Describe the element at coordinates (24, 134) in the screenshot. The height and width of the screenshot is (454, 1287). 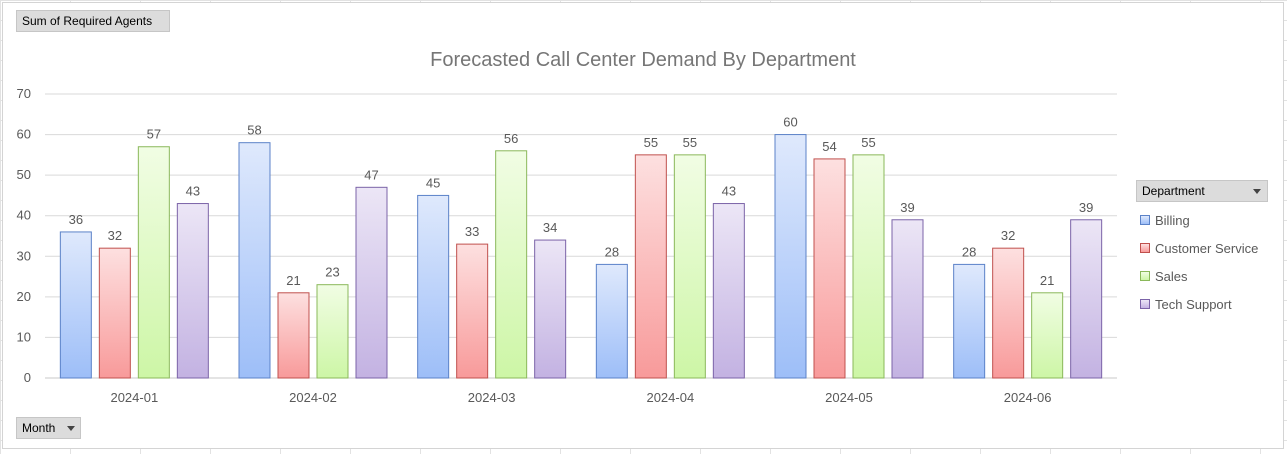
I see `y-tick-label: 60` at that location.